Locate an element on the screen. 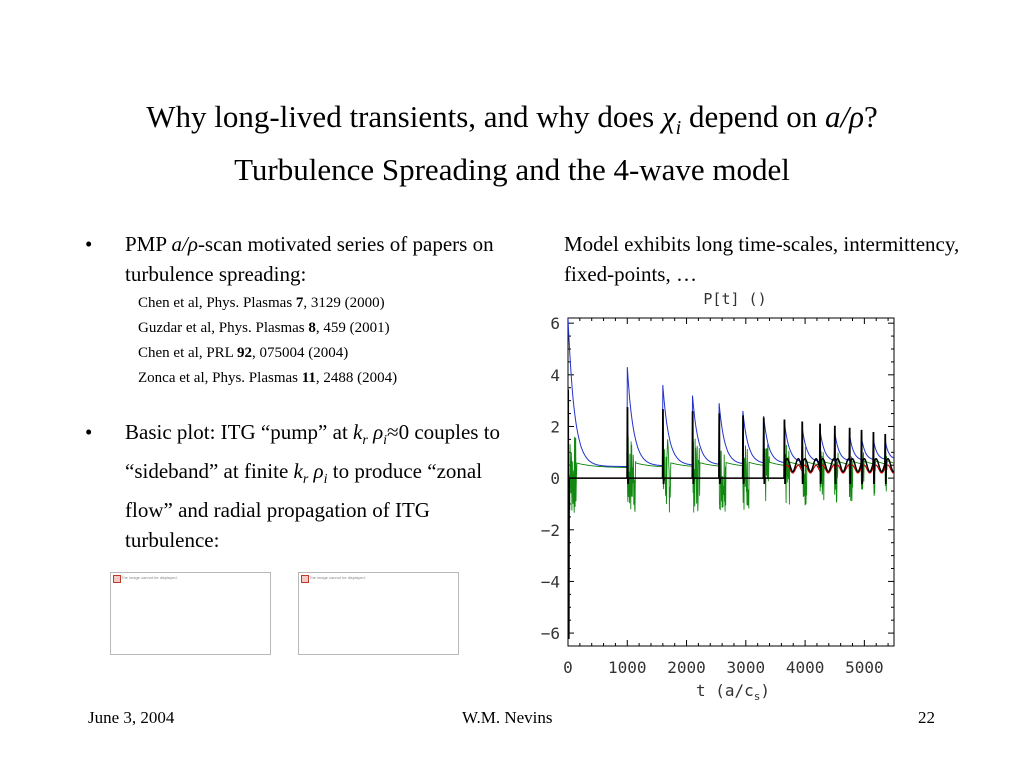  x-axis-label-subscript: s is located at coordinates (757, 696).